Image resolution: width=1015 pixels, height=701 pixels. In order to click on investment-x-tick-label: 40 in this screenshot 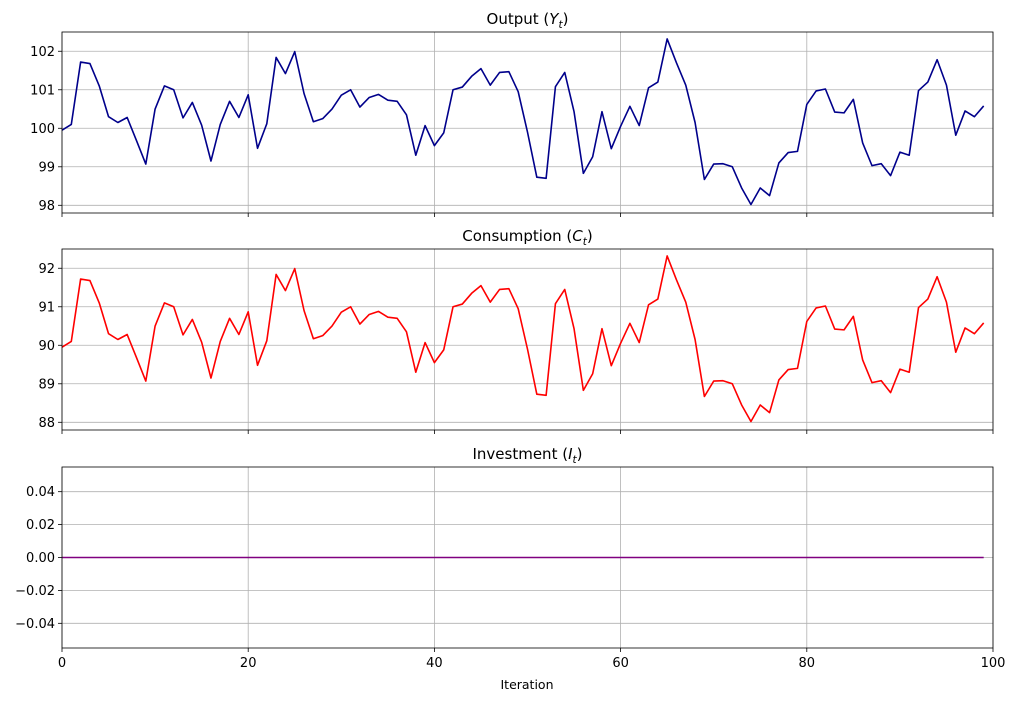, I will do `click(434, 663)`.